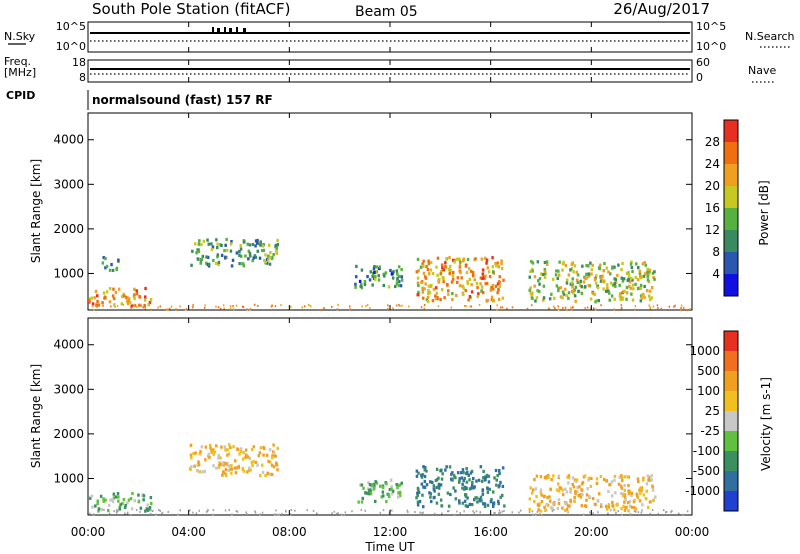 This screenshot has width=800, height=554. What do you see at coordinates (692, 532) in the screenshot?
I see `x-tick-label: 00:00` at bounding box center [692, 532].